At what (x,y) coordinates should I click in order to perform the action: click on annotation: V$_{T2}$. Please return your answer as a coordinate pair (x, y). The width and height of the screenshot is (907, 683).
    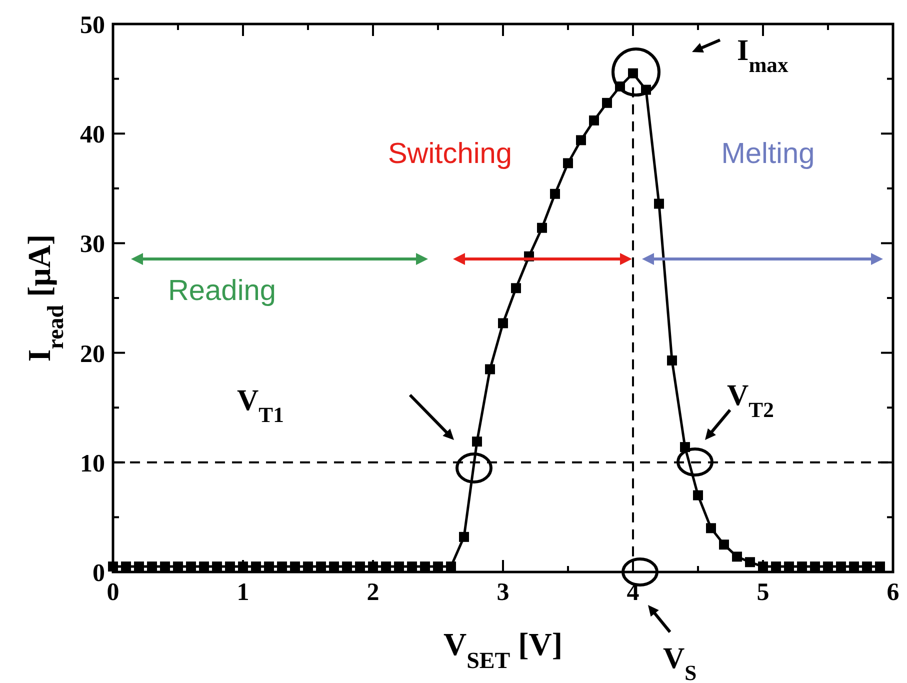
    Looking at the image, I should click on (750, 400).